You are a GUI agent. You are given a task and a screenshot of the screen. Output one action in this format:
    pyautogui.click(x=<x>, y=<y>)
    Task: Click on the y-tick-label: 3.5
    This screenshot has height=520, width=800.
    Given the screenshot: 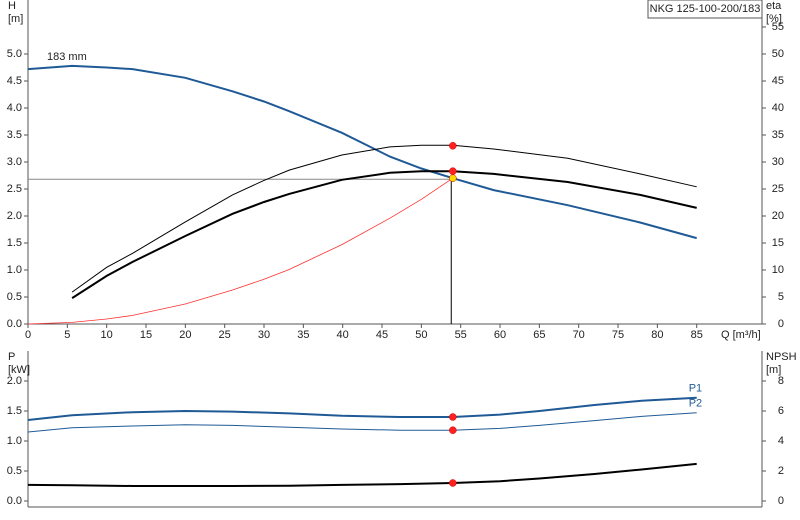 What is the action you would take?
    pyautogui.click(x=14, y=135)
    